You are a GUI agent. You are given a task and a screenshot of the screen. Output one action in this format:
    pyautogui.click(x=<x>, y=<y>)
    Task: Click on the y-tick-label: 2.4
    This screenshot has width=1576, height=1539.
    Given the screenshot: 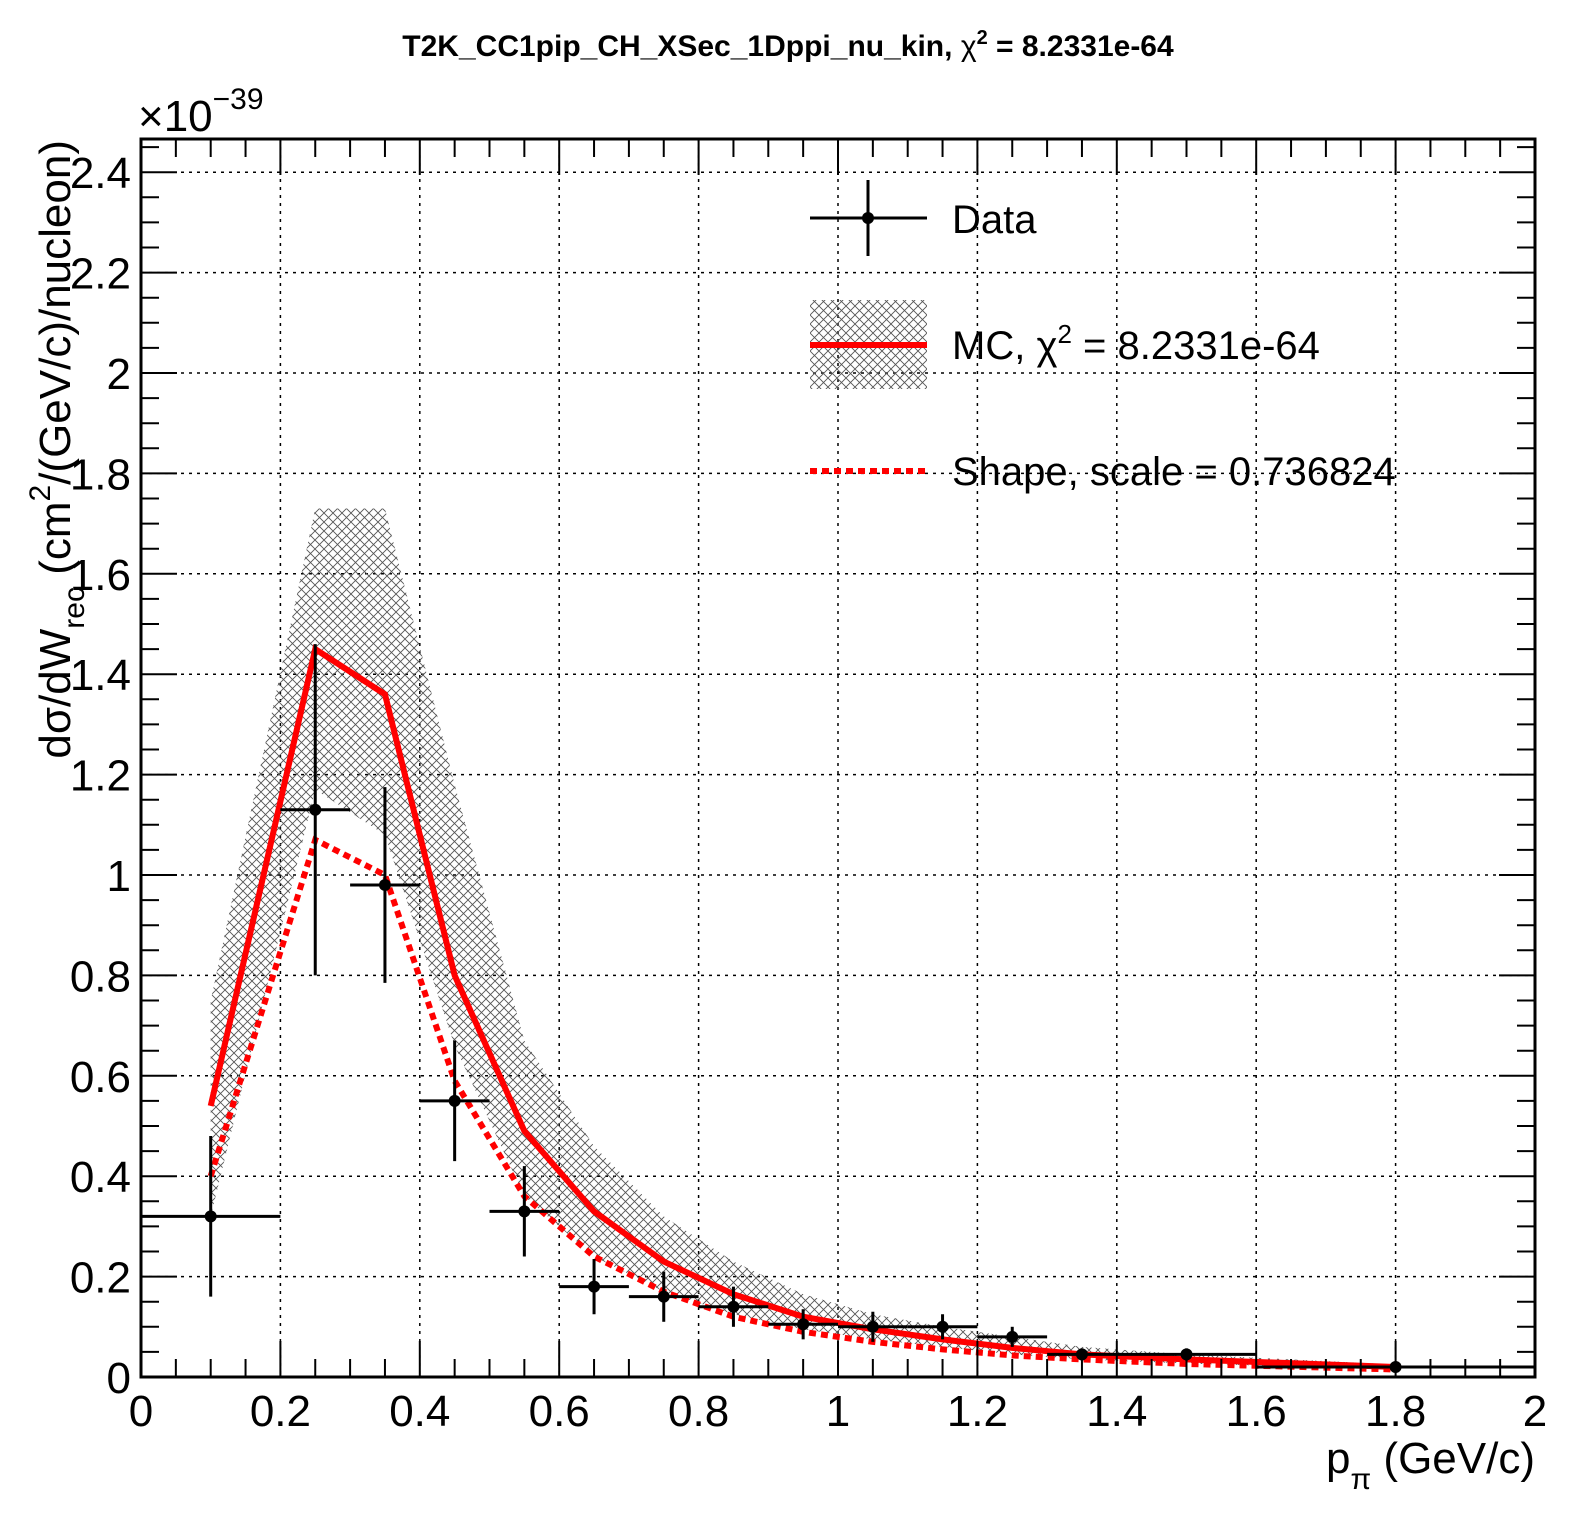 What is the action you would take?
    pyautogui.click(x=100, y=173)
    